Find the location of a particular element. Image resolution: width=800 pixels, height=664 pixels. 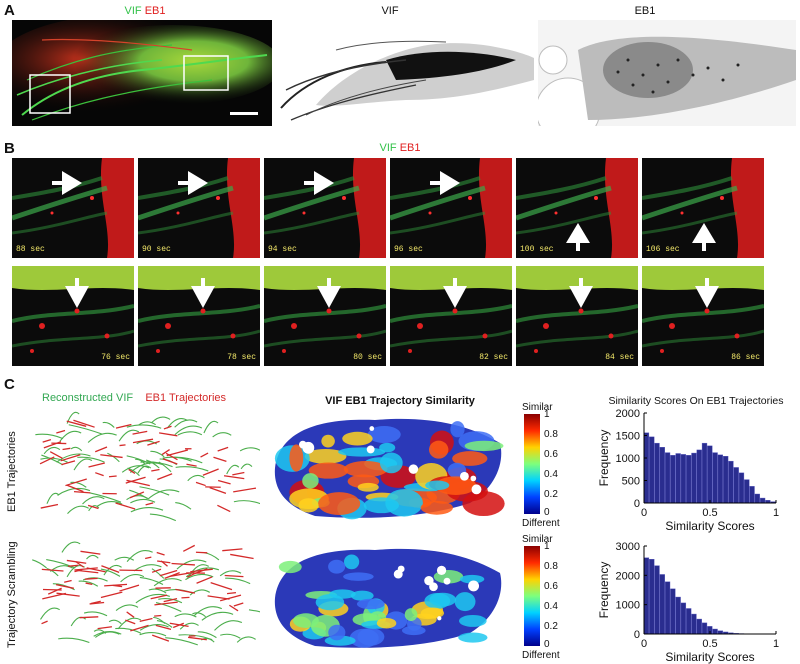

timestamp-label: 82 sec is located at coordinates (493, 357).